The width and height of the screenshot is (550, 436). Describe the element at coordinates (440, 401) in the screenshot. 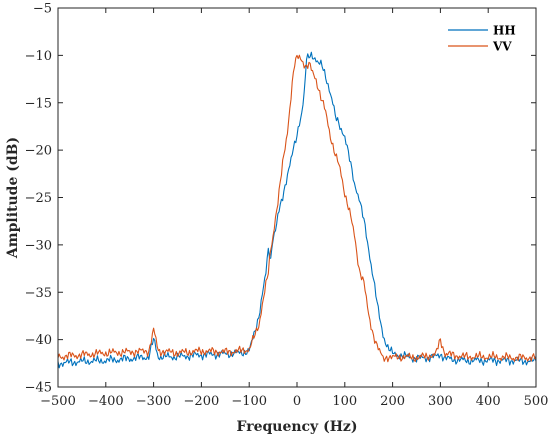

I see `x-tick-label: 300` at that location.